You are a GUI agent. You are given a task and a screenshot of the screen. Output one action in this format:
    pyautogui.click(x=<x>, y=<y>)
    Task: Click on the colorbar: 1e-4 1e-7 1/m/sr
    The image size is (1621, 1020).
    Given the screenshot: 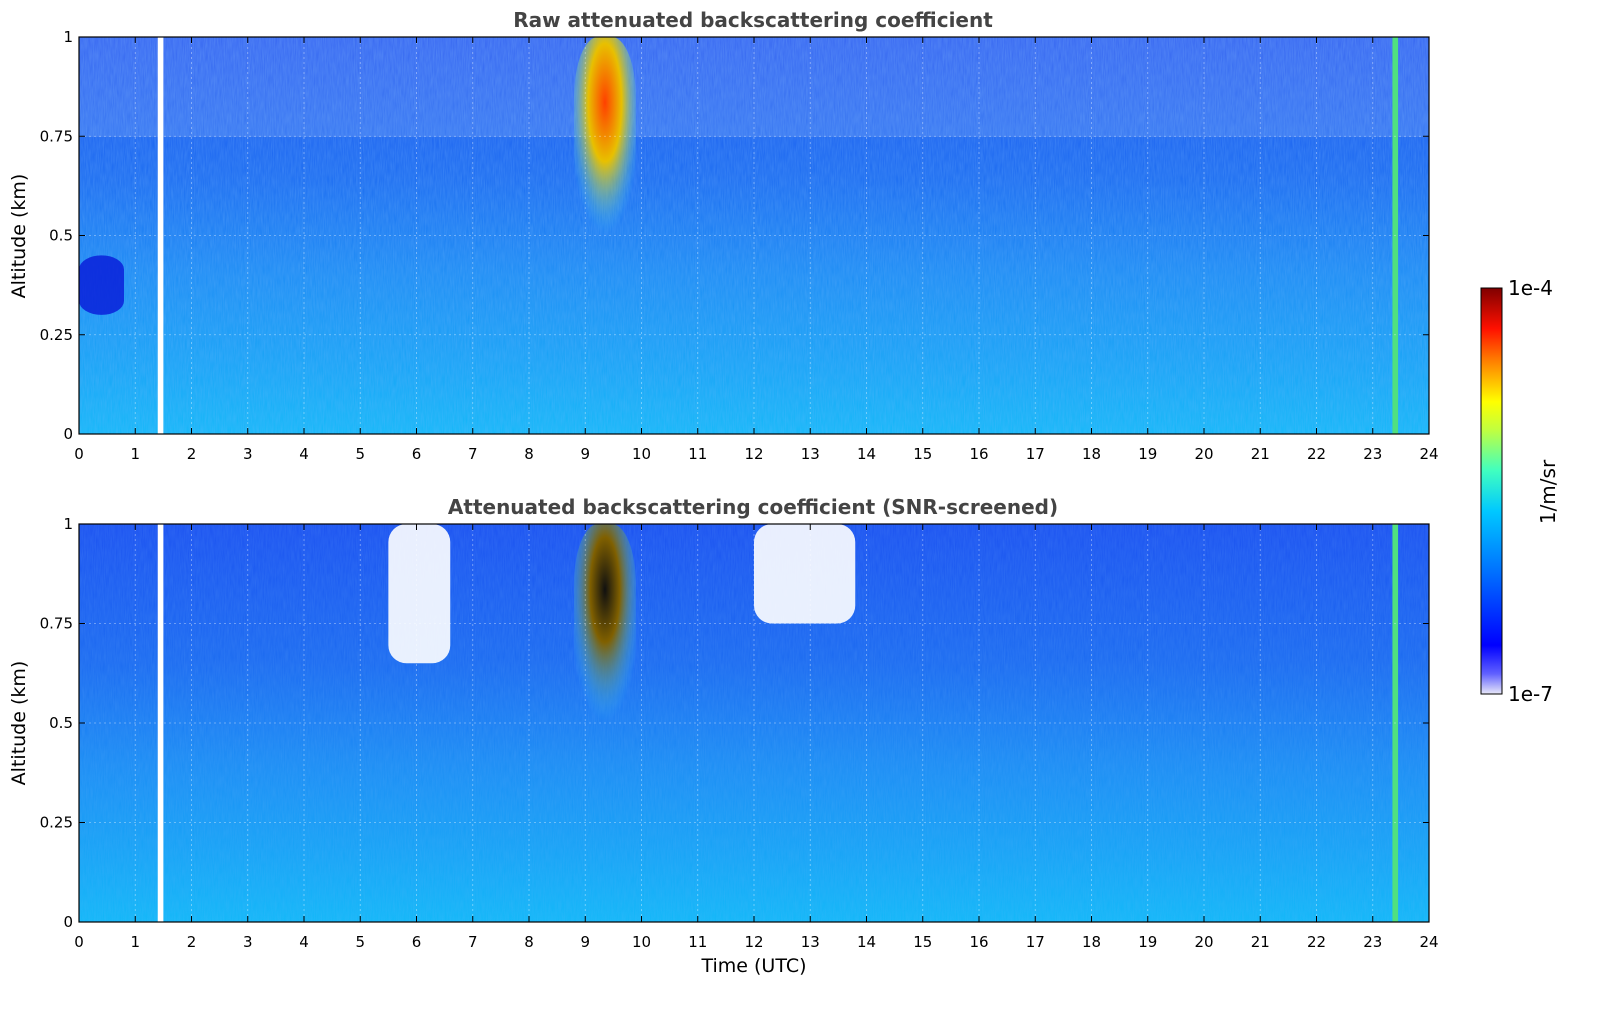 What is the action you would take?
    pyautogui.click(x=1520, y=491)
    